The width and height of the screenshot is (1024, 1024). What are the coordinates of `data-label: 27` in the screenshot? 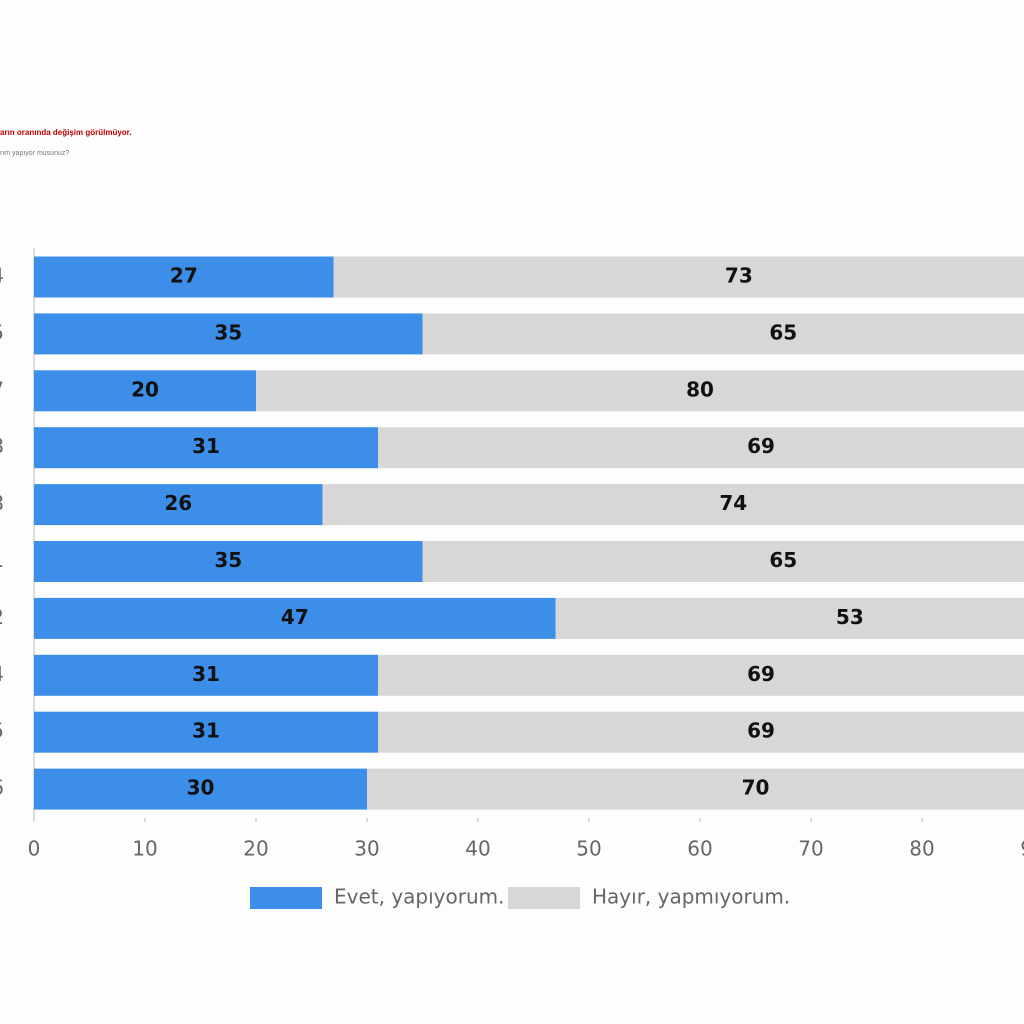 It's located at (184, 276).